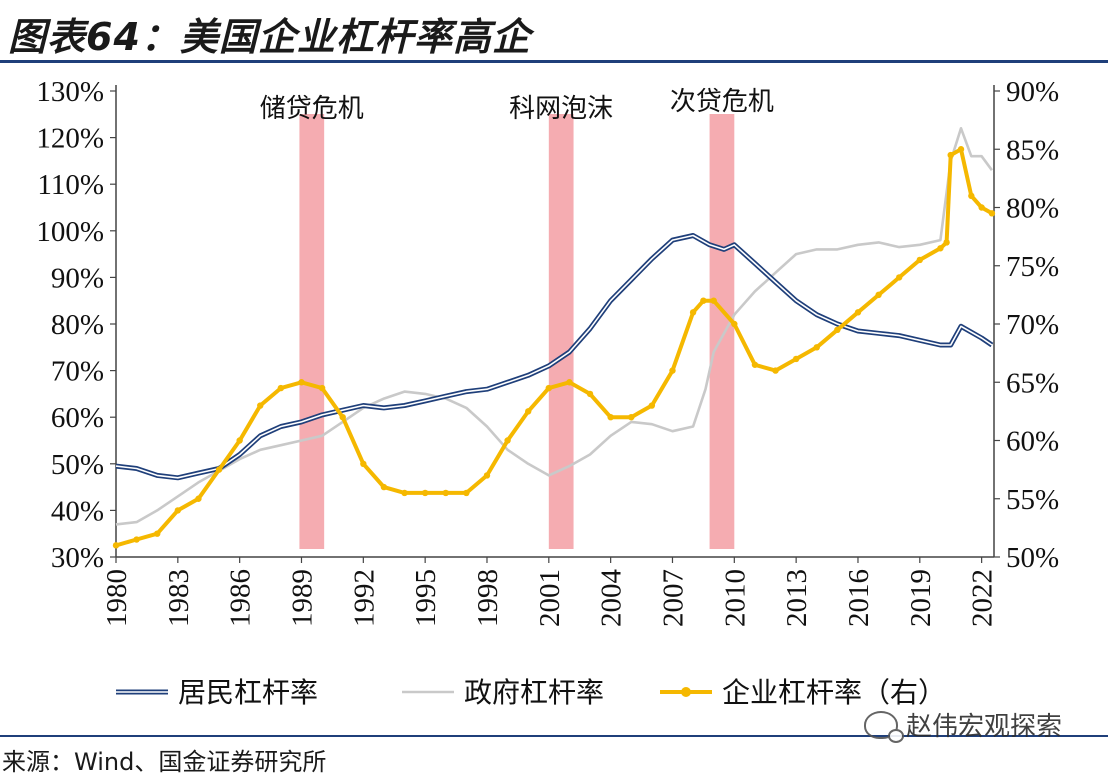 Image resolution: width=1108 pixels, height=777 pixels. What do you see at coordinates (561, 108) in the screenshot?
I see `crisis-label: 科网泡沫` at bounding box center [561, 108].